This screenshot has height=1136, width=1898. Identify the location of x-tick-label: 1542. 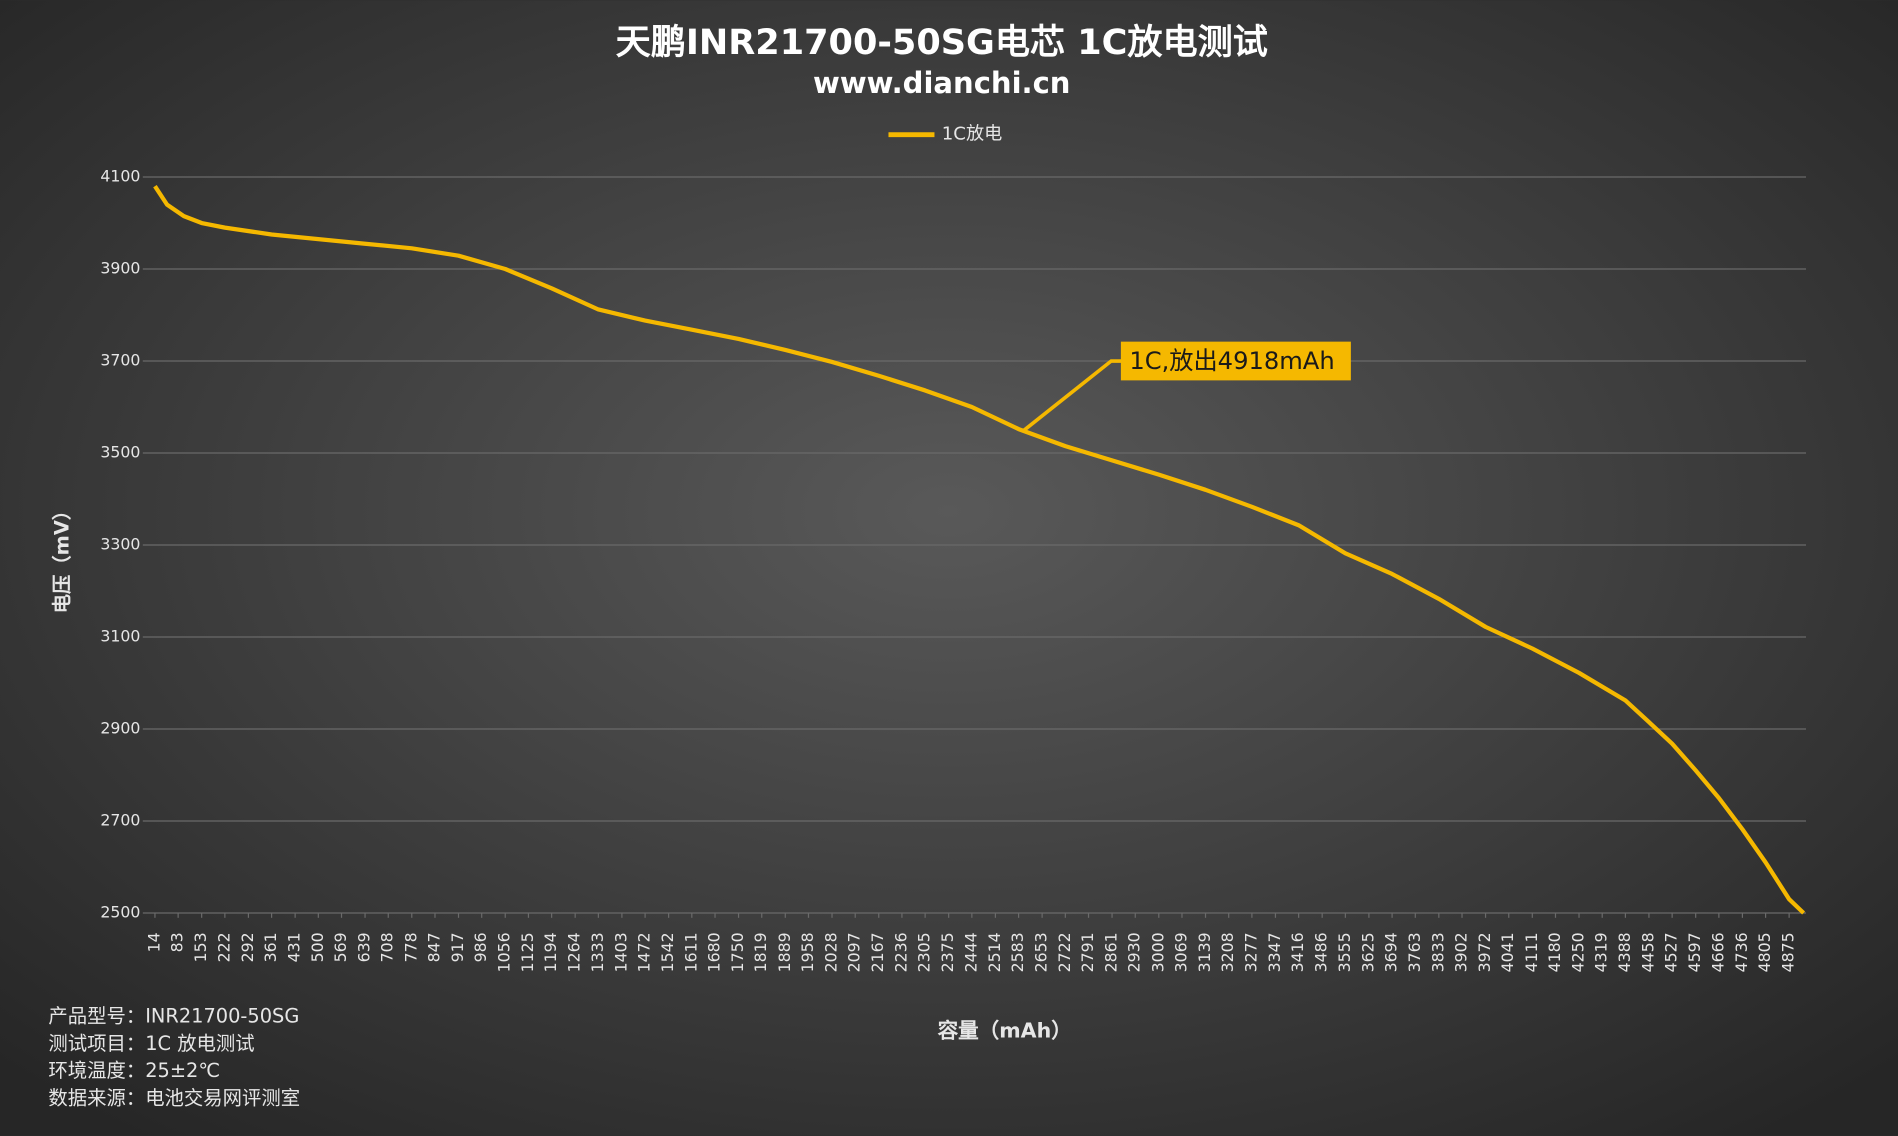
(667, 952).